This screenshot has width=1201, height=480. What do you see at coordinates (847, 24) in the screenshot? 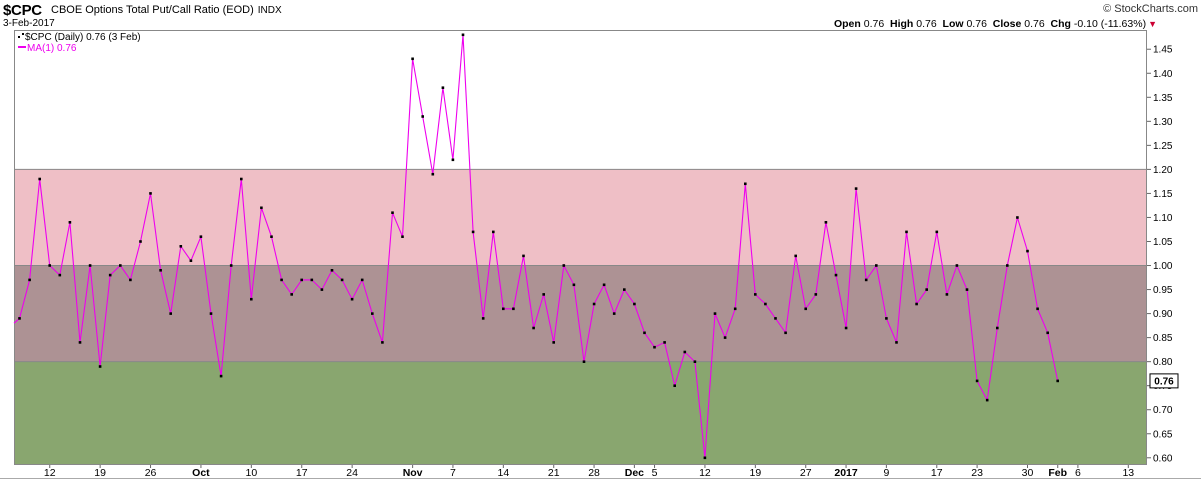
I see `open-label: Open` at bounding box center [847, 24].